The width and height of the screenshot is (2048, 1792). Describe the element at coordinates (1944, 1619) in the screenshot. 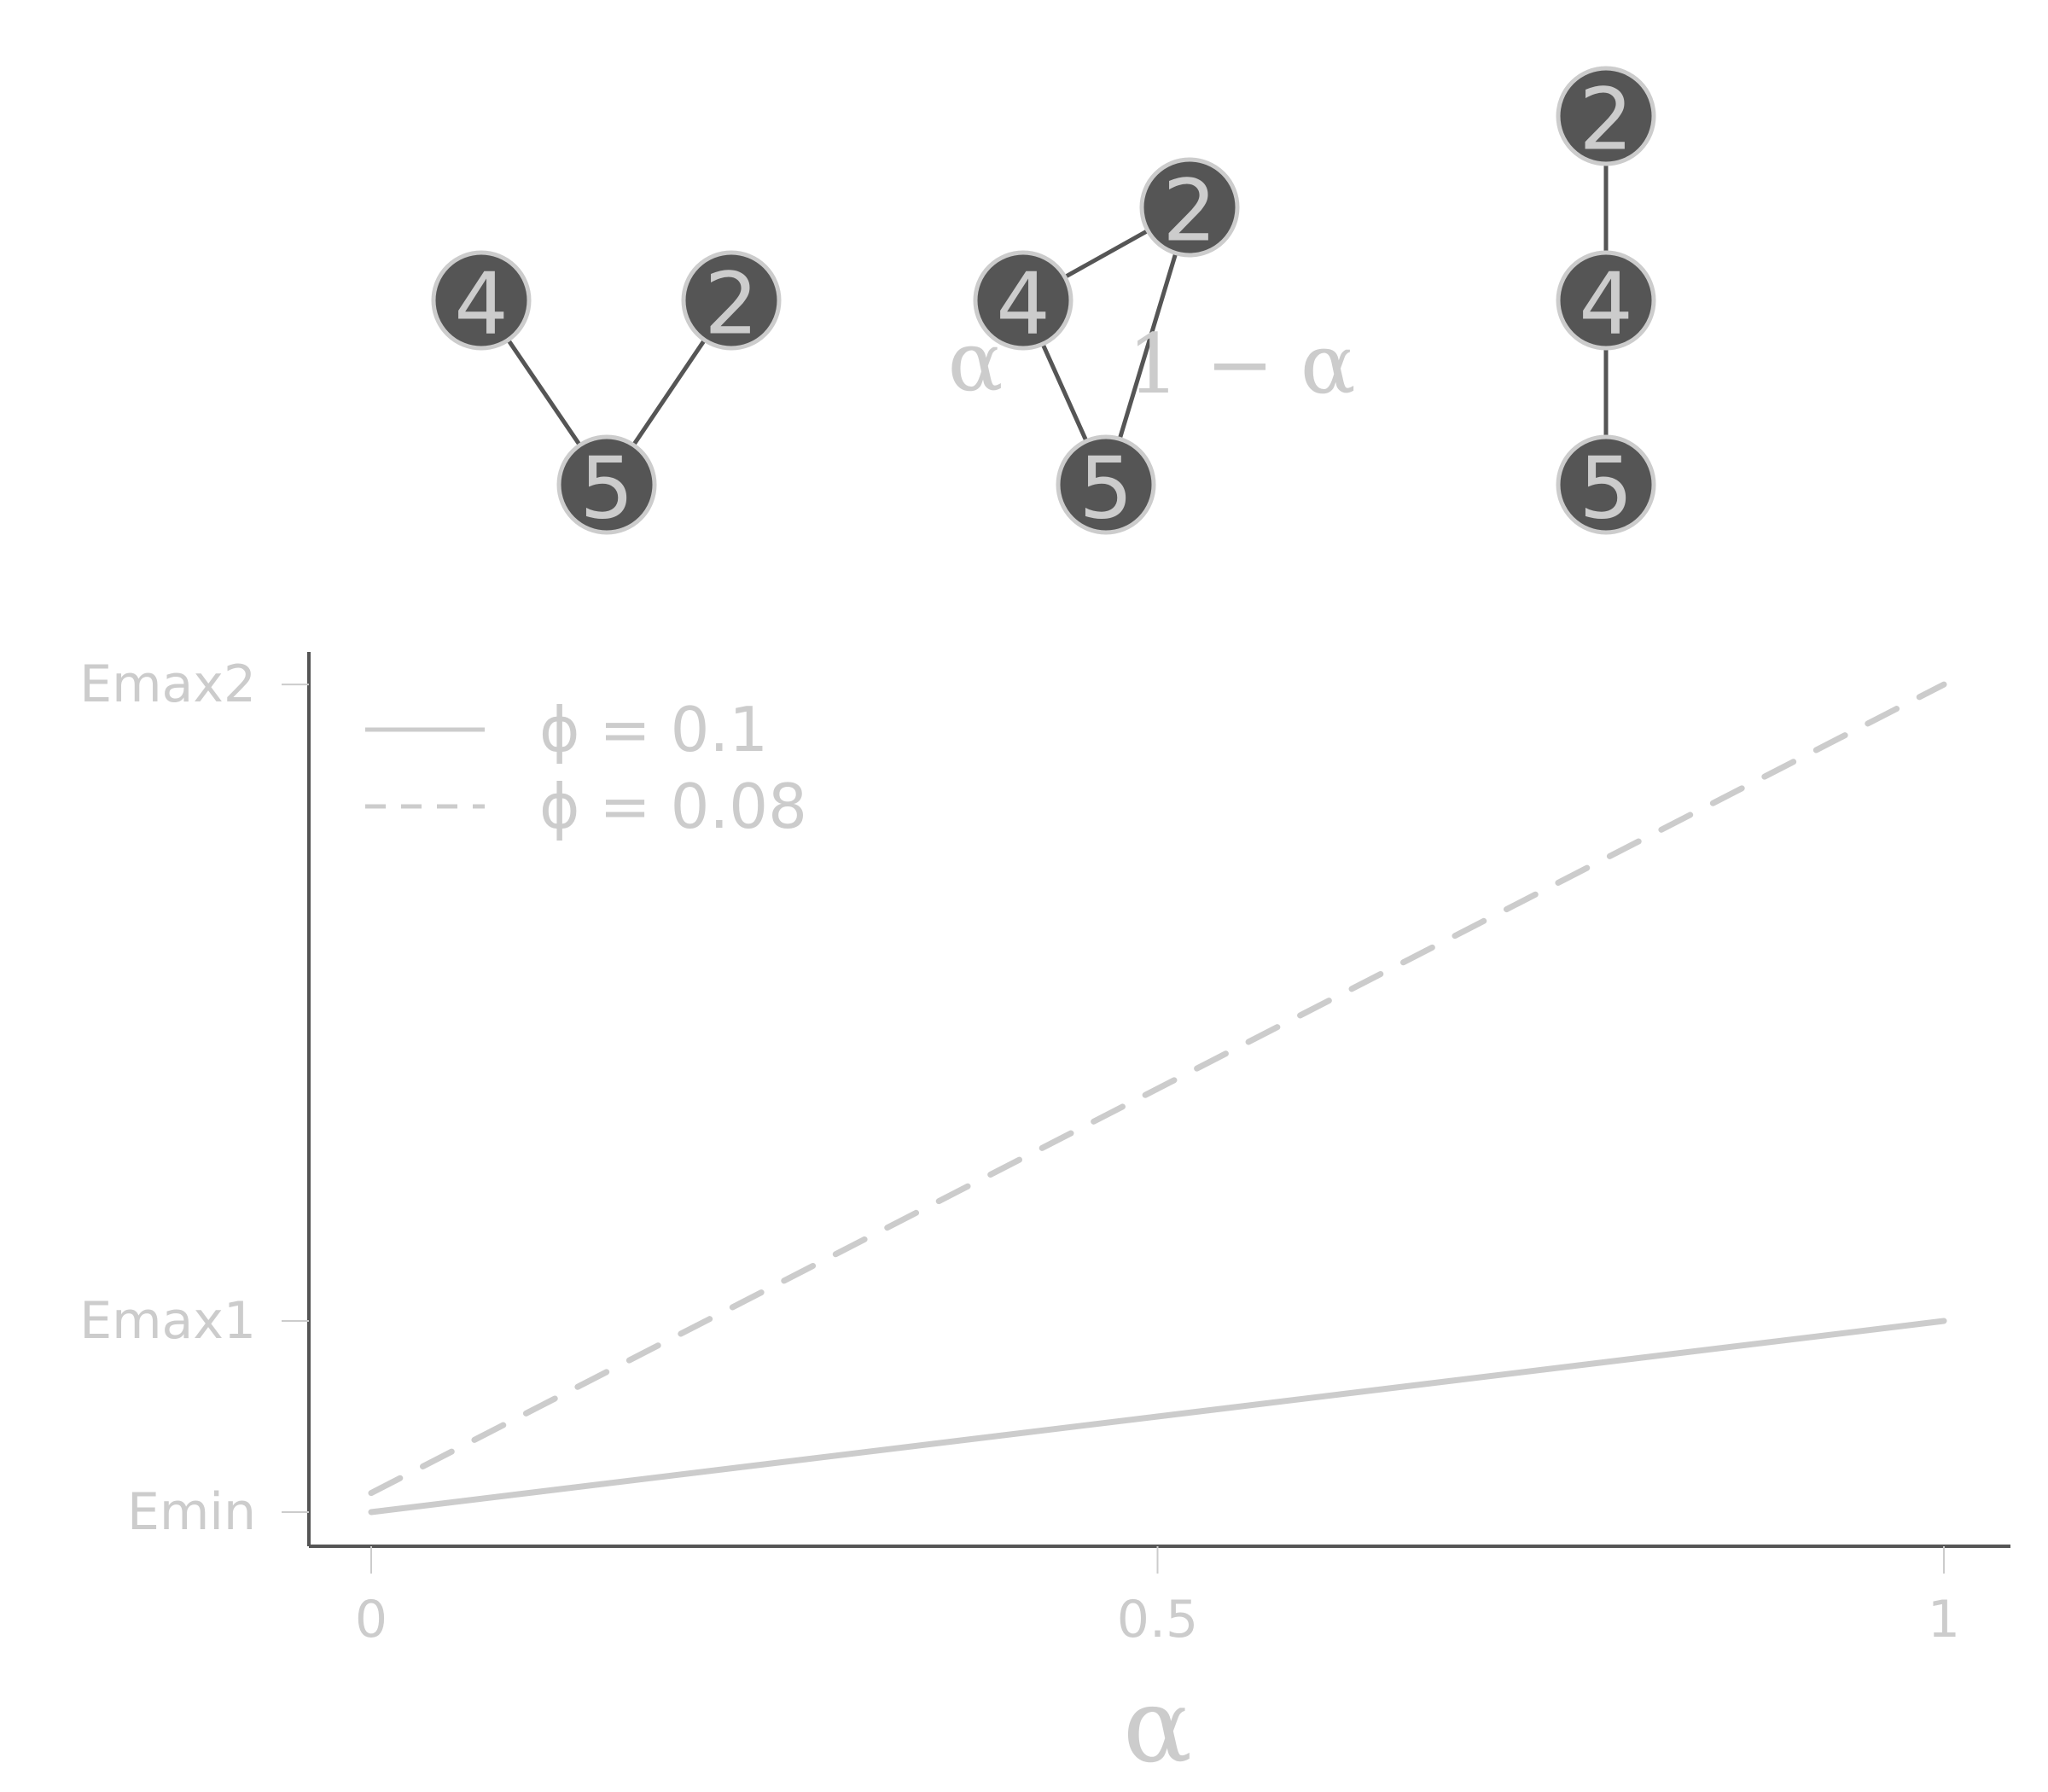

I see `x-tick-label: 1` at that location.